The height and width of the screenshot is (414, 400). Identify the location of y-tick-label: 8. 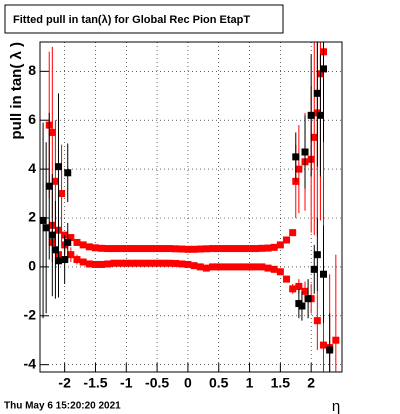
(32, 70).